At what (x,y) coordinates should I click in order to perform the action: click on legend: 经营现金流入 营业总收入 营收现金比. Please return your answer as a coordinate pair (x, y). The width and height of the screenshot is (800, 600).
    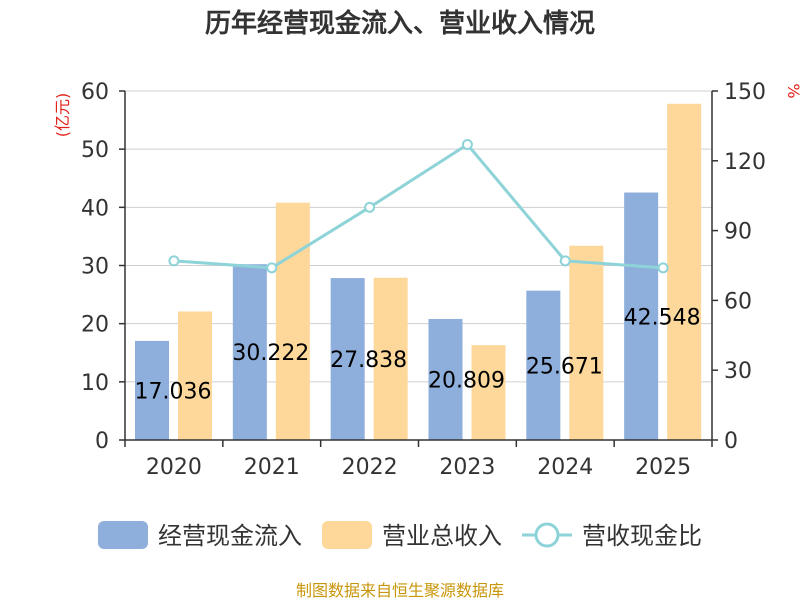
    Looking at the image, I should click on (400, 535).